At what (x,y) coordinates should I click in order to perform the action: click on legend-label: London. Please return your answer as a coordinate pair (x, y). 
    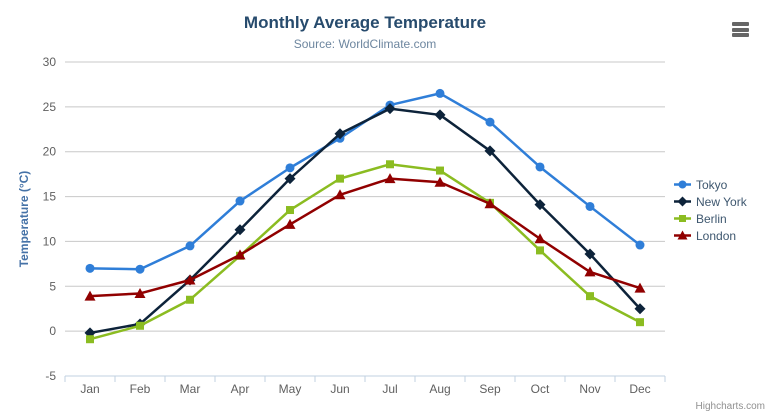
    Looking at the image, I should click on (716, 235).